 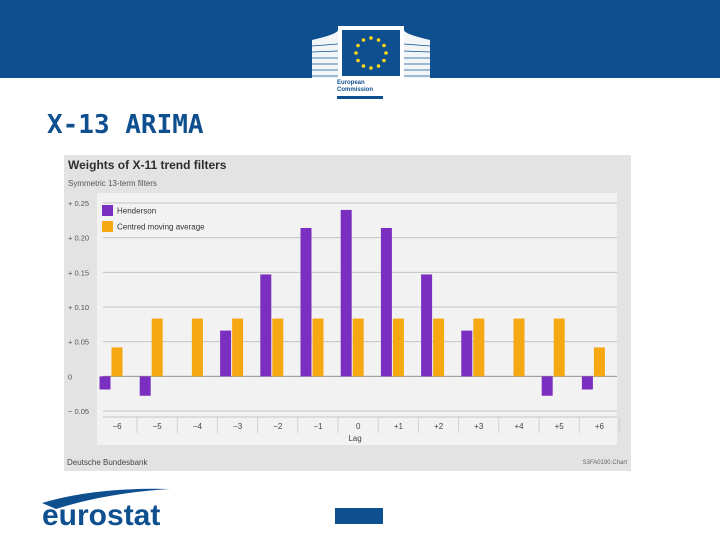 I want to click on x-tick-label: +3, so click(x=479, y=426).